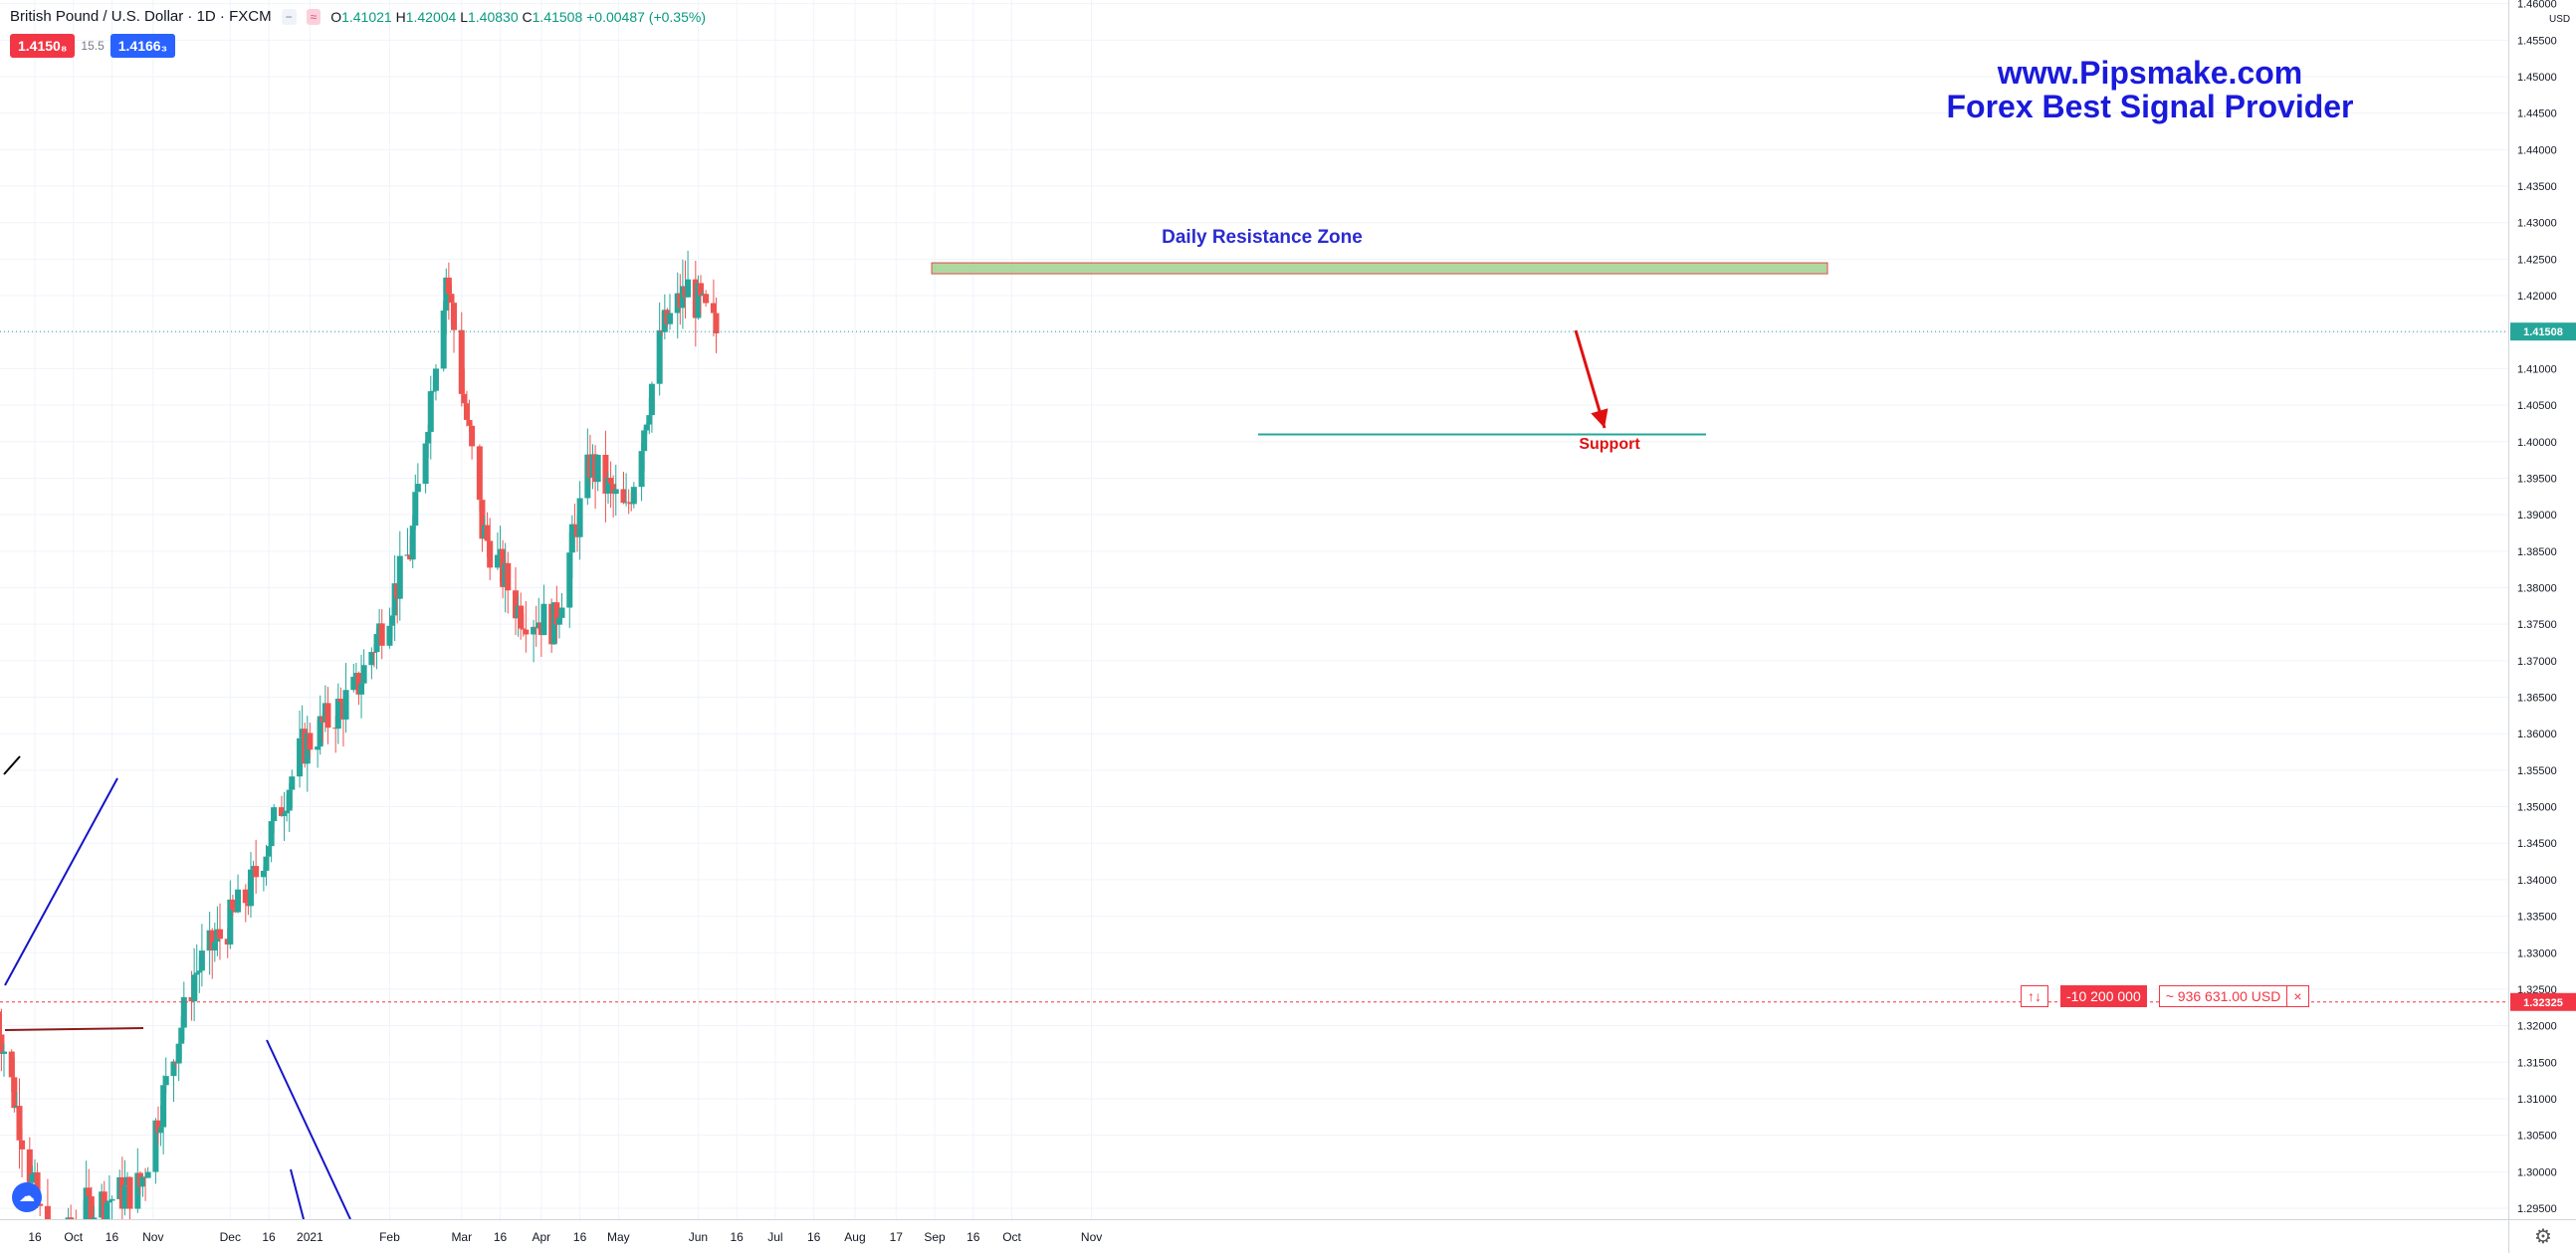 This screenshot has height=1258, width=2576. Describe the element at coordinates (269, 1237) in the screenshot. I see `time-tick-label: 16` at that location.